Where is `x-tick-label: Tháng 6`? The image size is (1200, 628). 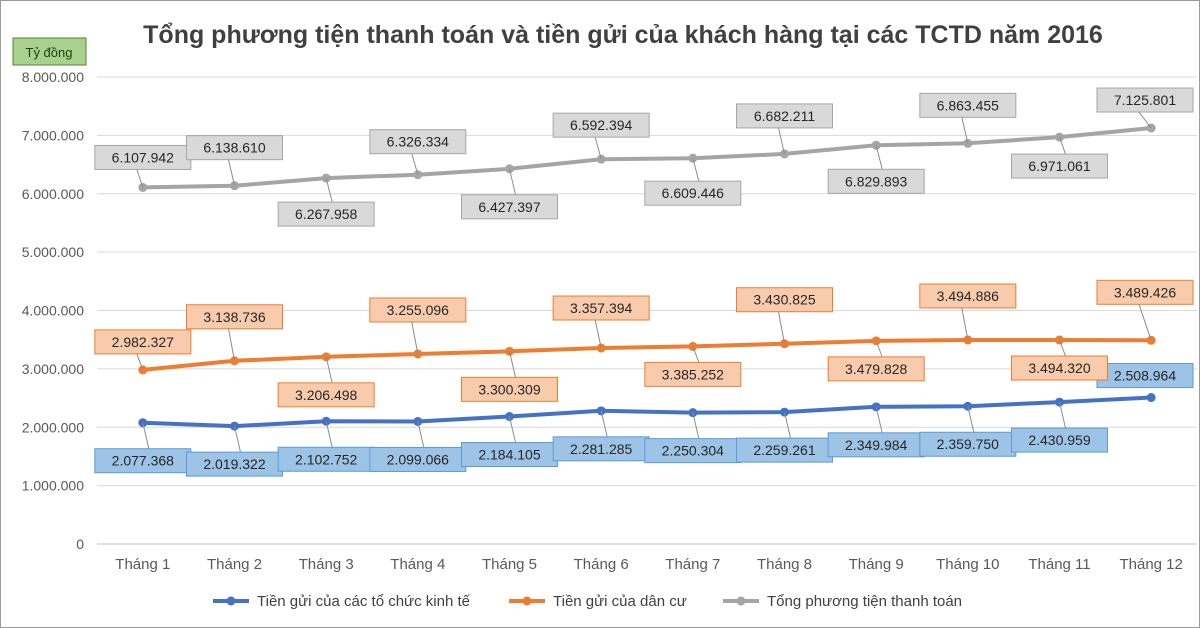
x-tick-label: Tháng 6 is located at coordinates (601, 564).